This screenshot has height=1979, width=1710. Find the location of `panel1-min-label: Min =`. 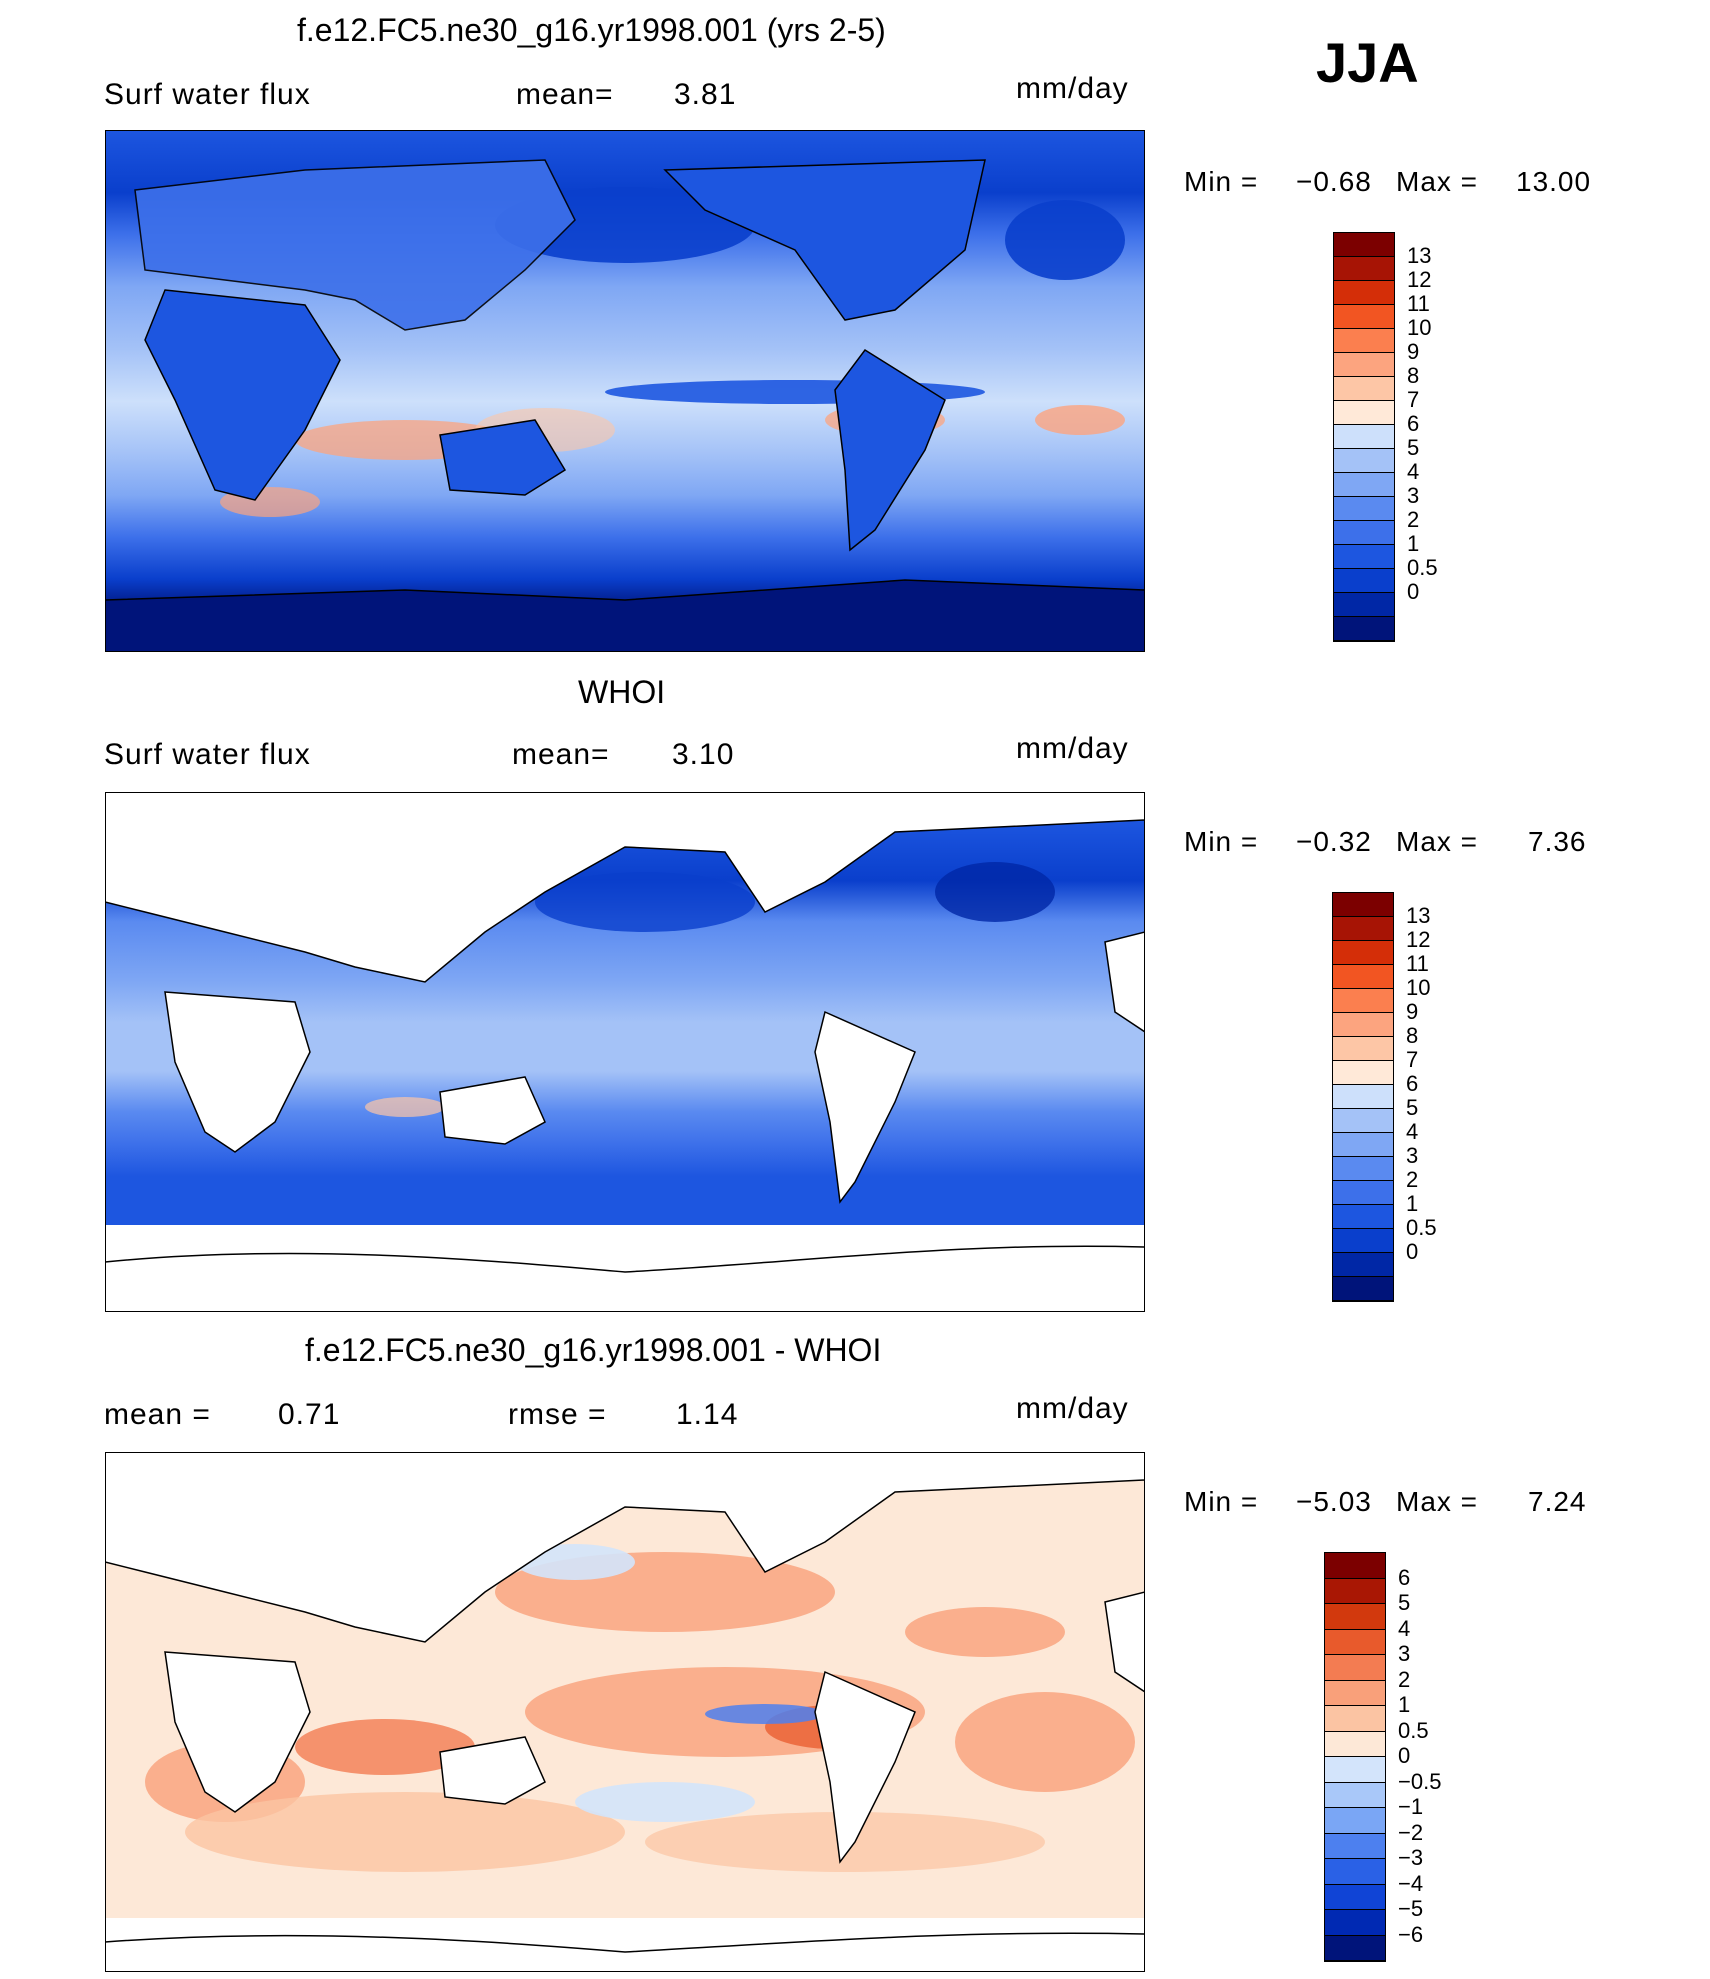

panel1-min-label: Min = is located at coordinates (1221, 181).